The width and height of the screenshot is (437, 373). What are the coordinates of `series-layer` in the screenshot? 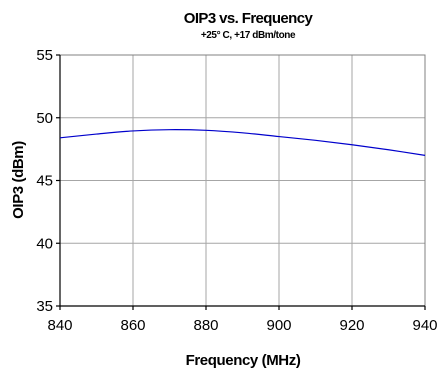 It's located at (242, 142).